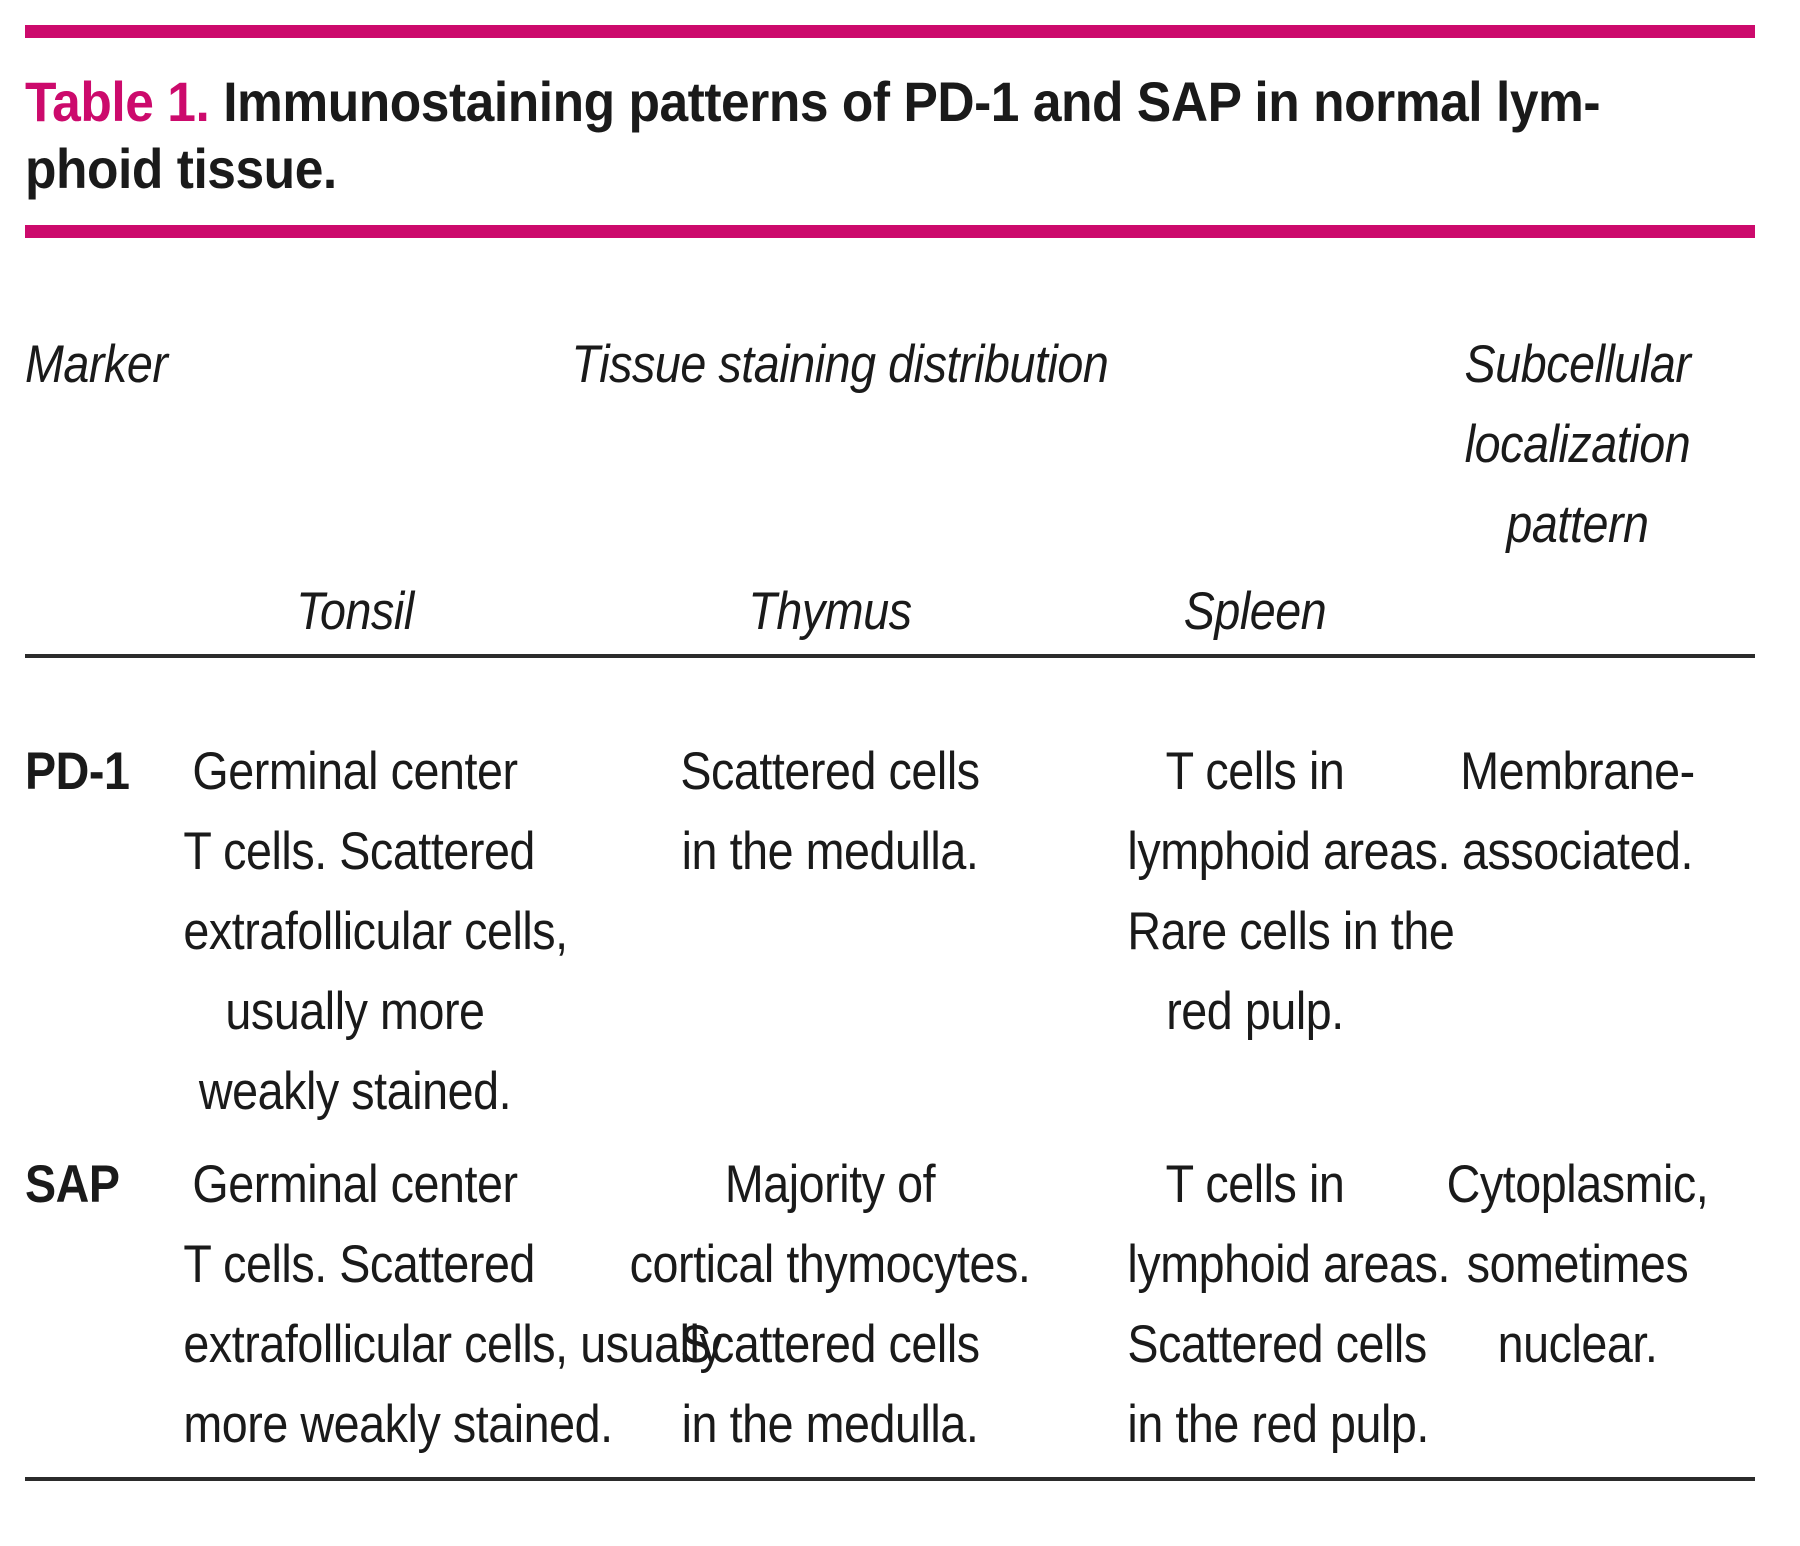 This screenshot has width=1800, height=1546. Describe the element at coordinates (1577, 1264) in the screenshot. I see `cell-subcellular: Cytoplasmic, sometimes nuclear.` at that location.